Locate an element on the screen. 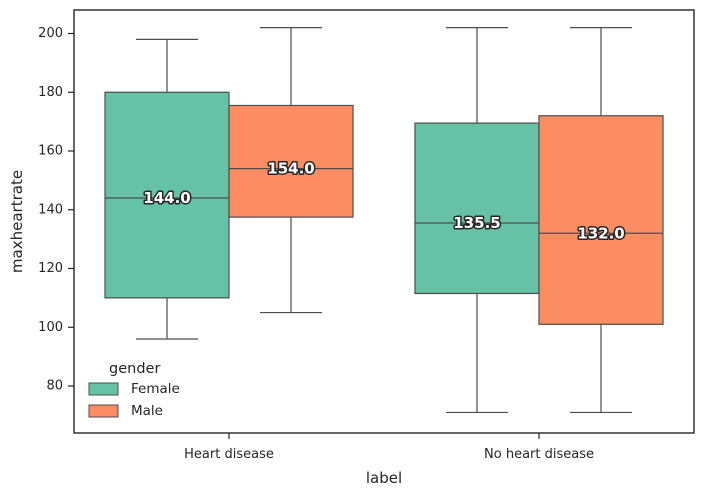  x-tick-label: Heart disease is located at coordinates (229, 454).